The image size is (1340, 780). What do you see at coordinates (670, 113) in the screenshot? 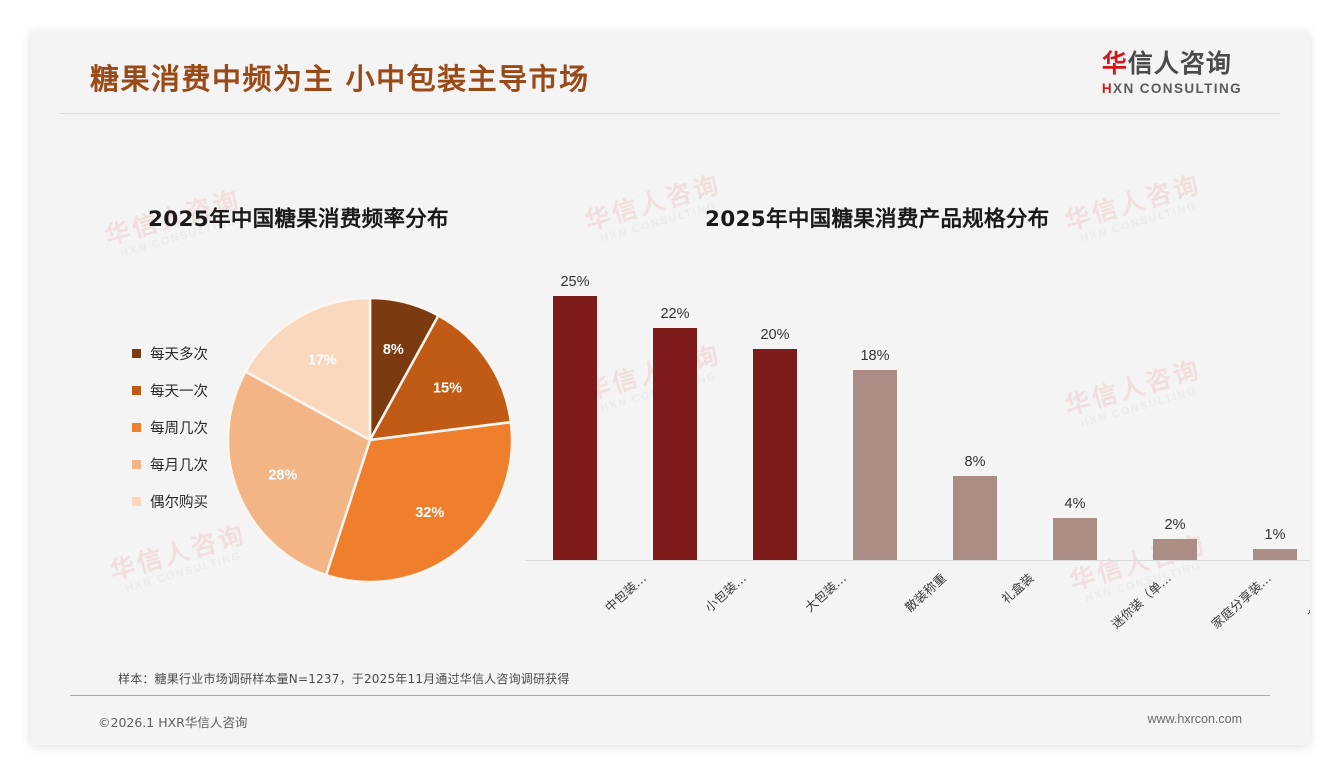
I see `header-divider` at bounding box center [670, 113].